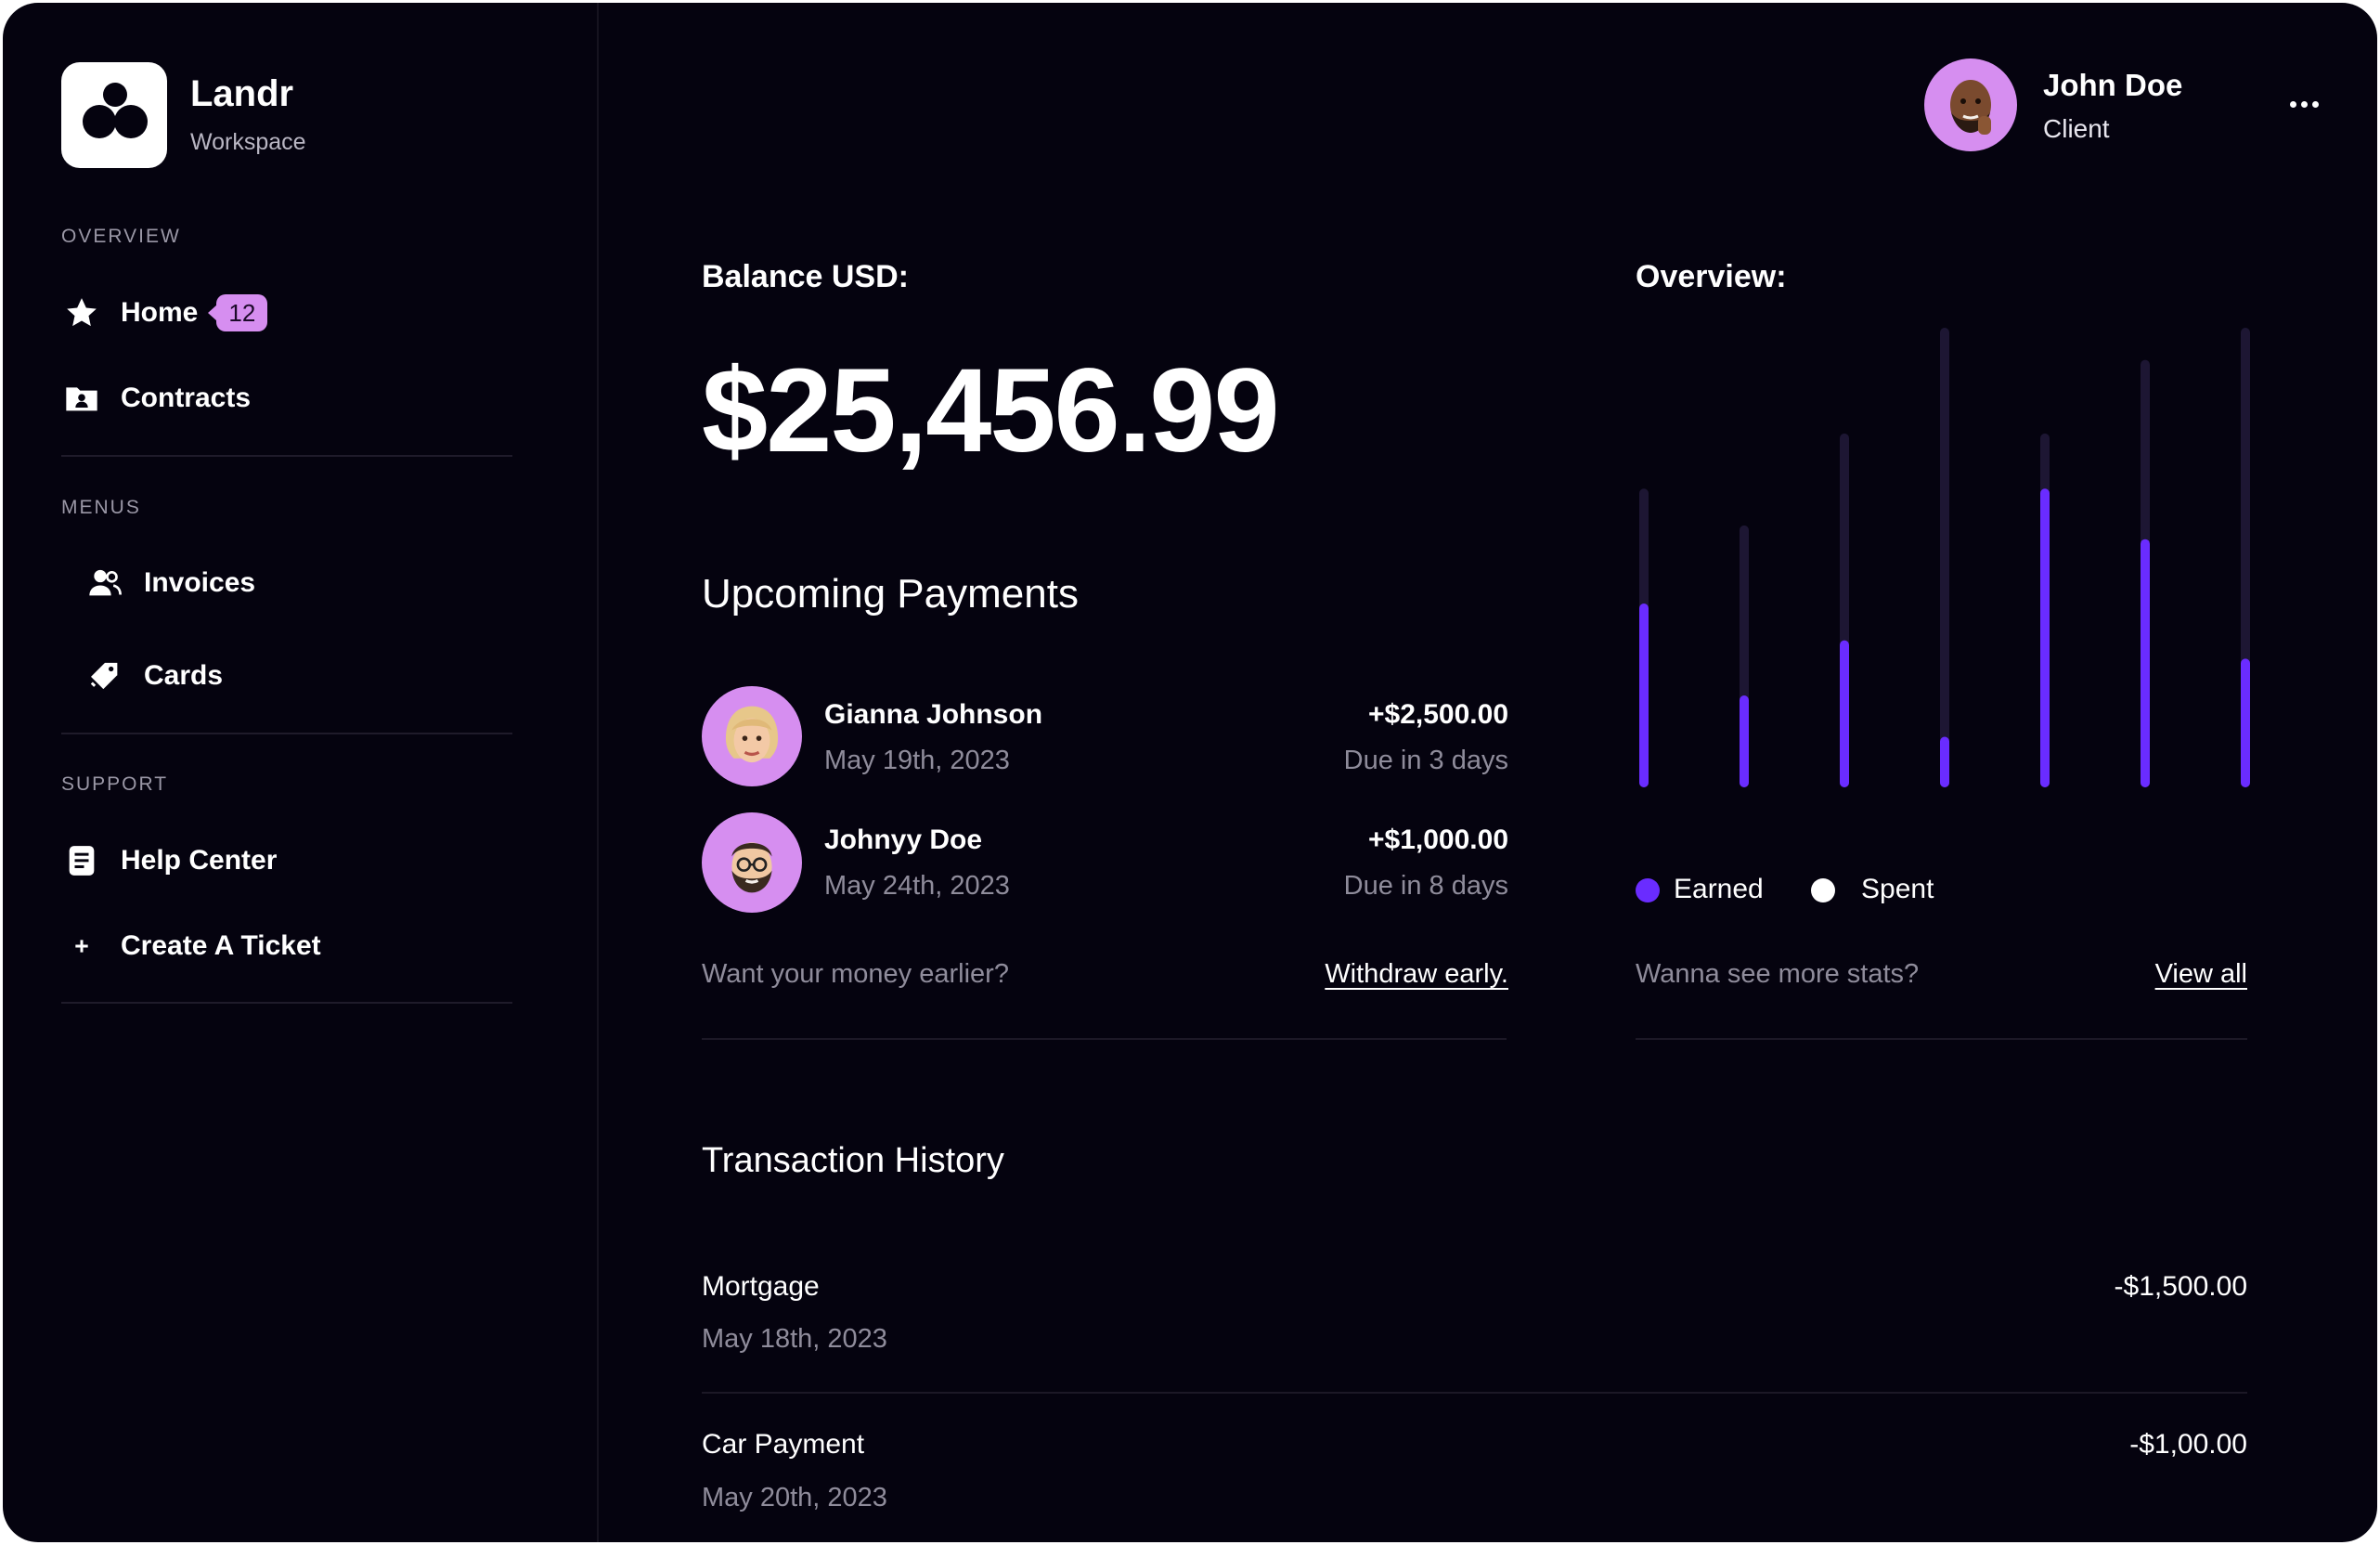 This screenshot has height=1545, width=2380. I want to click on users-icon, so click(104, 584).